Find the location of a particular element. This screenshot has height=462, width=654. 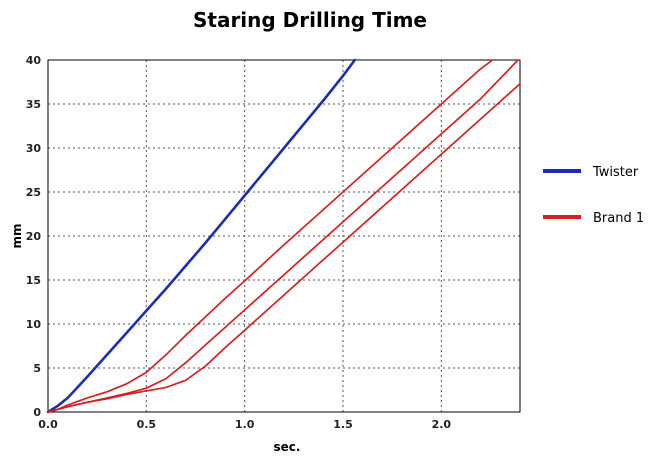

x-tick-label: 1.0 is located at coordinates (245, 424).